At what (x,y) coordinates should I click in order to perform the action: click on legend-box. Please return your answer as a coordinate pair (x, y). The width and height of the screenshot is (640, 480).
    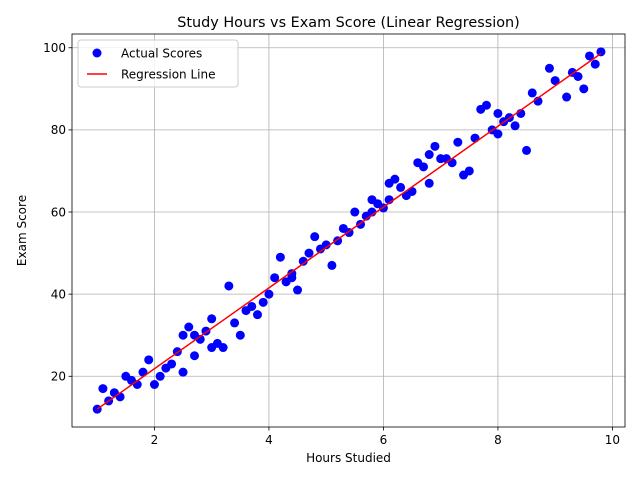
    Looking at the image, I should click on (158, 63).